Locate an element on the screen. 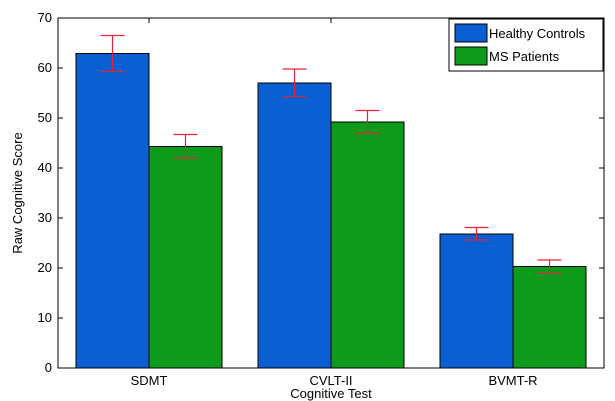 The image size is (615, 401). bar-sdmt-ms-patients is located at coordinates (185, 257).